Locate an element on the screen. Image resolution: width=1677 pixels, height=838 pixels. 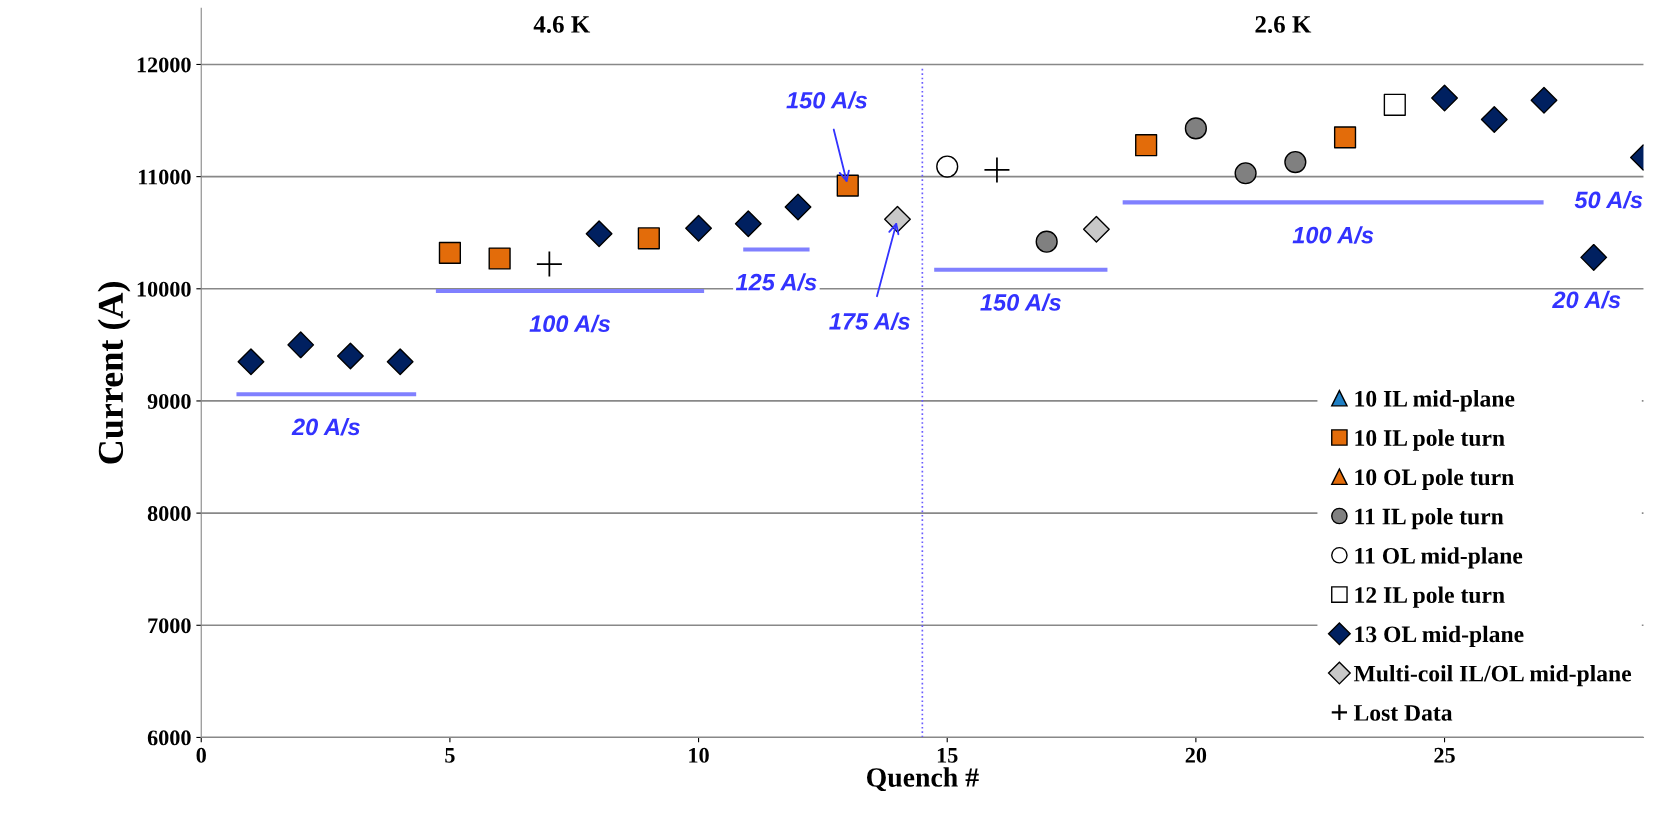
legend-label: 13 OL mid-plane is located at coordinates (1439, 636).